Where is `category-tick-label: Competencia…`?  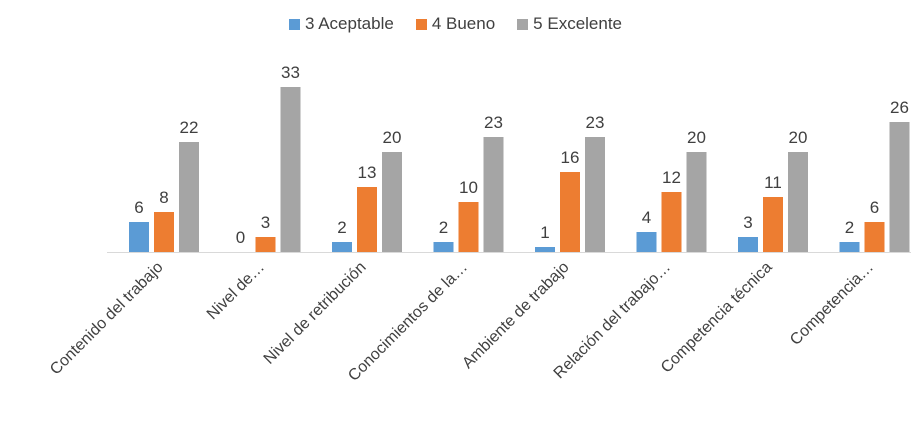
category-tick-label: Competencia… is located at coordinates (832, 304).